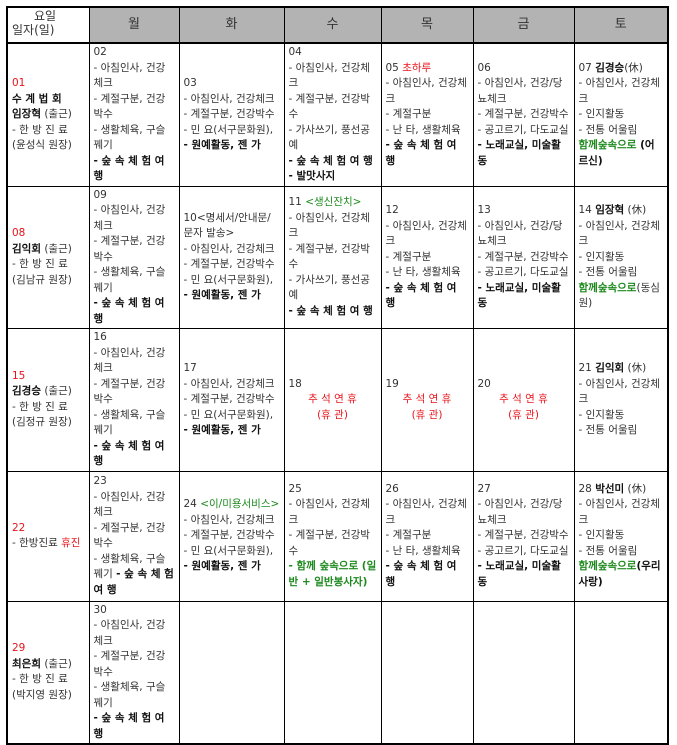 The height and width of the screenshot is (745, 677). I want to click on cell-text: 08, so click(19, 233).